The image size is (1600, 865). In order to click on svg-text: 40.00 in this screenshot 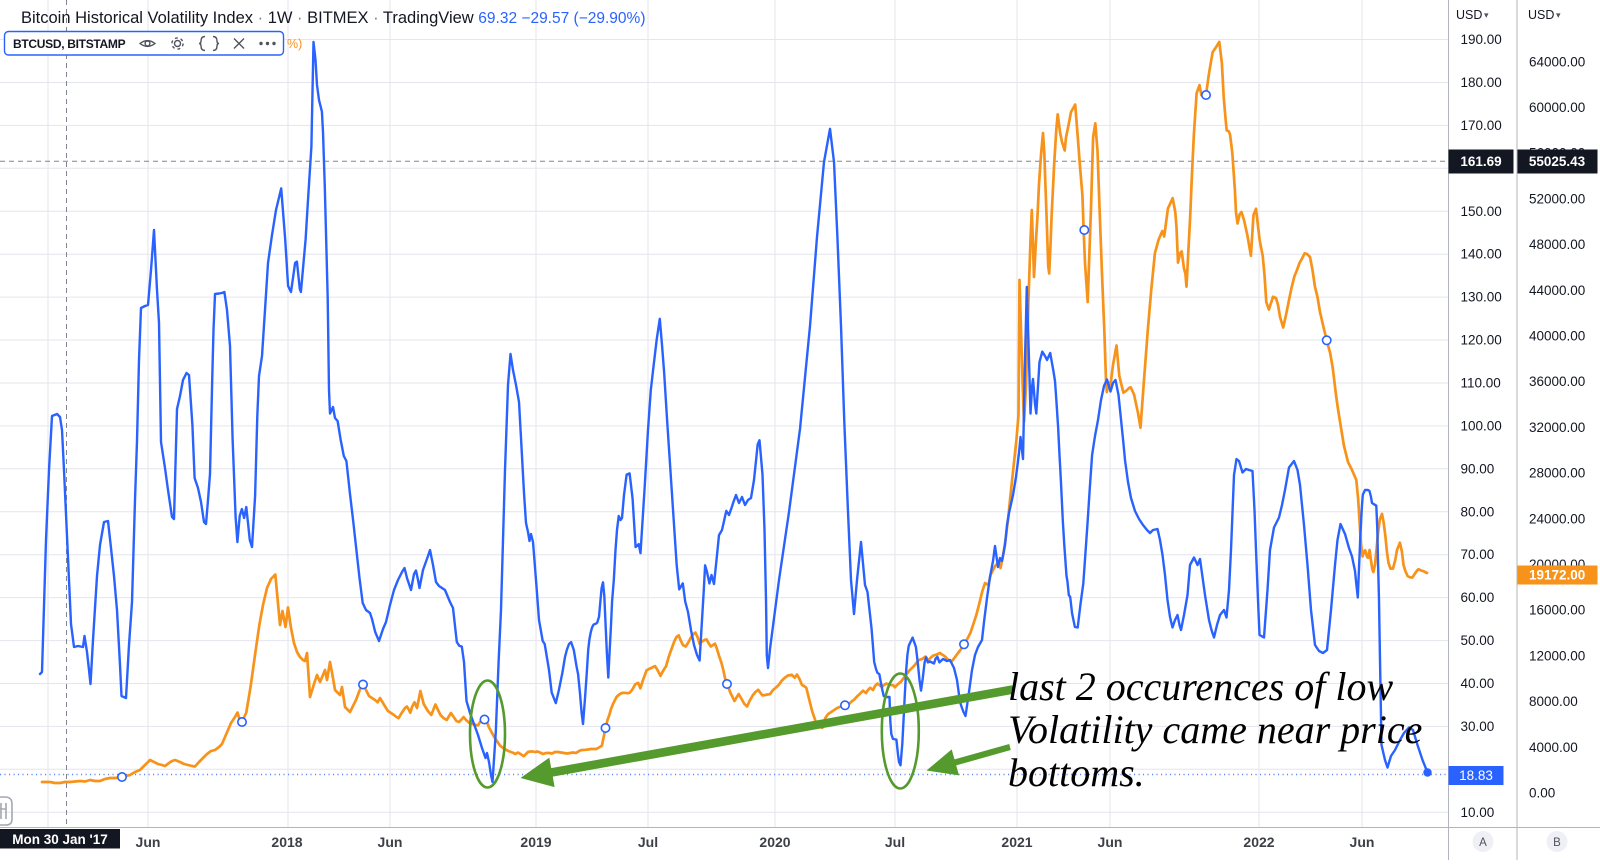, I will do `click(1478, 683)`.